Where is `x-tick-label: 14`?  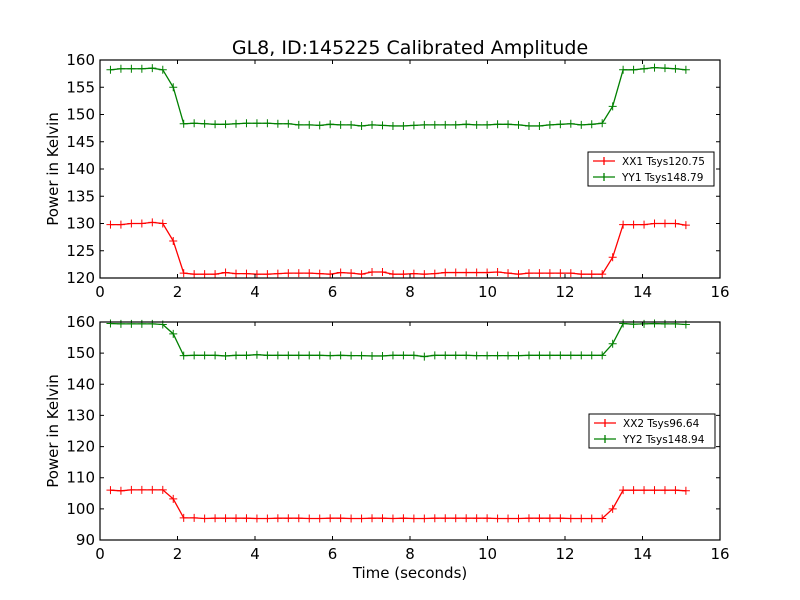 x-tick-label: 14 is located at coordinates (642, 292).